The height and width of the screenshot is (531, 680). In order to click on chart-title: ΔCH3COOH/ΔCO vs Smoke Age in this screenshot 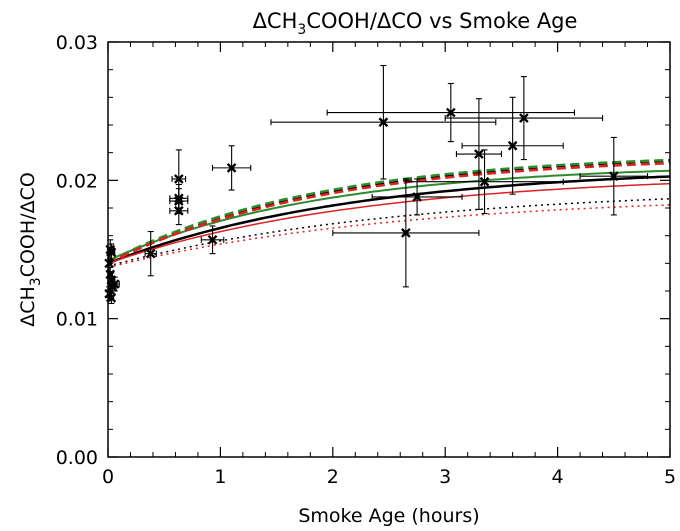, I will do `click(415, 23)`.